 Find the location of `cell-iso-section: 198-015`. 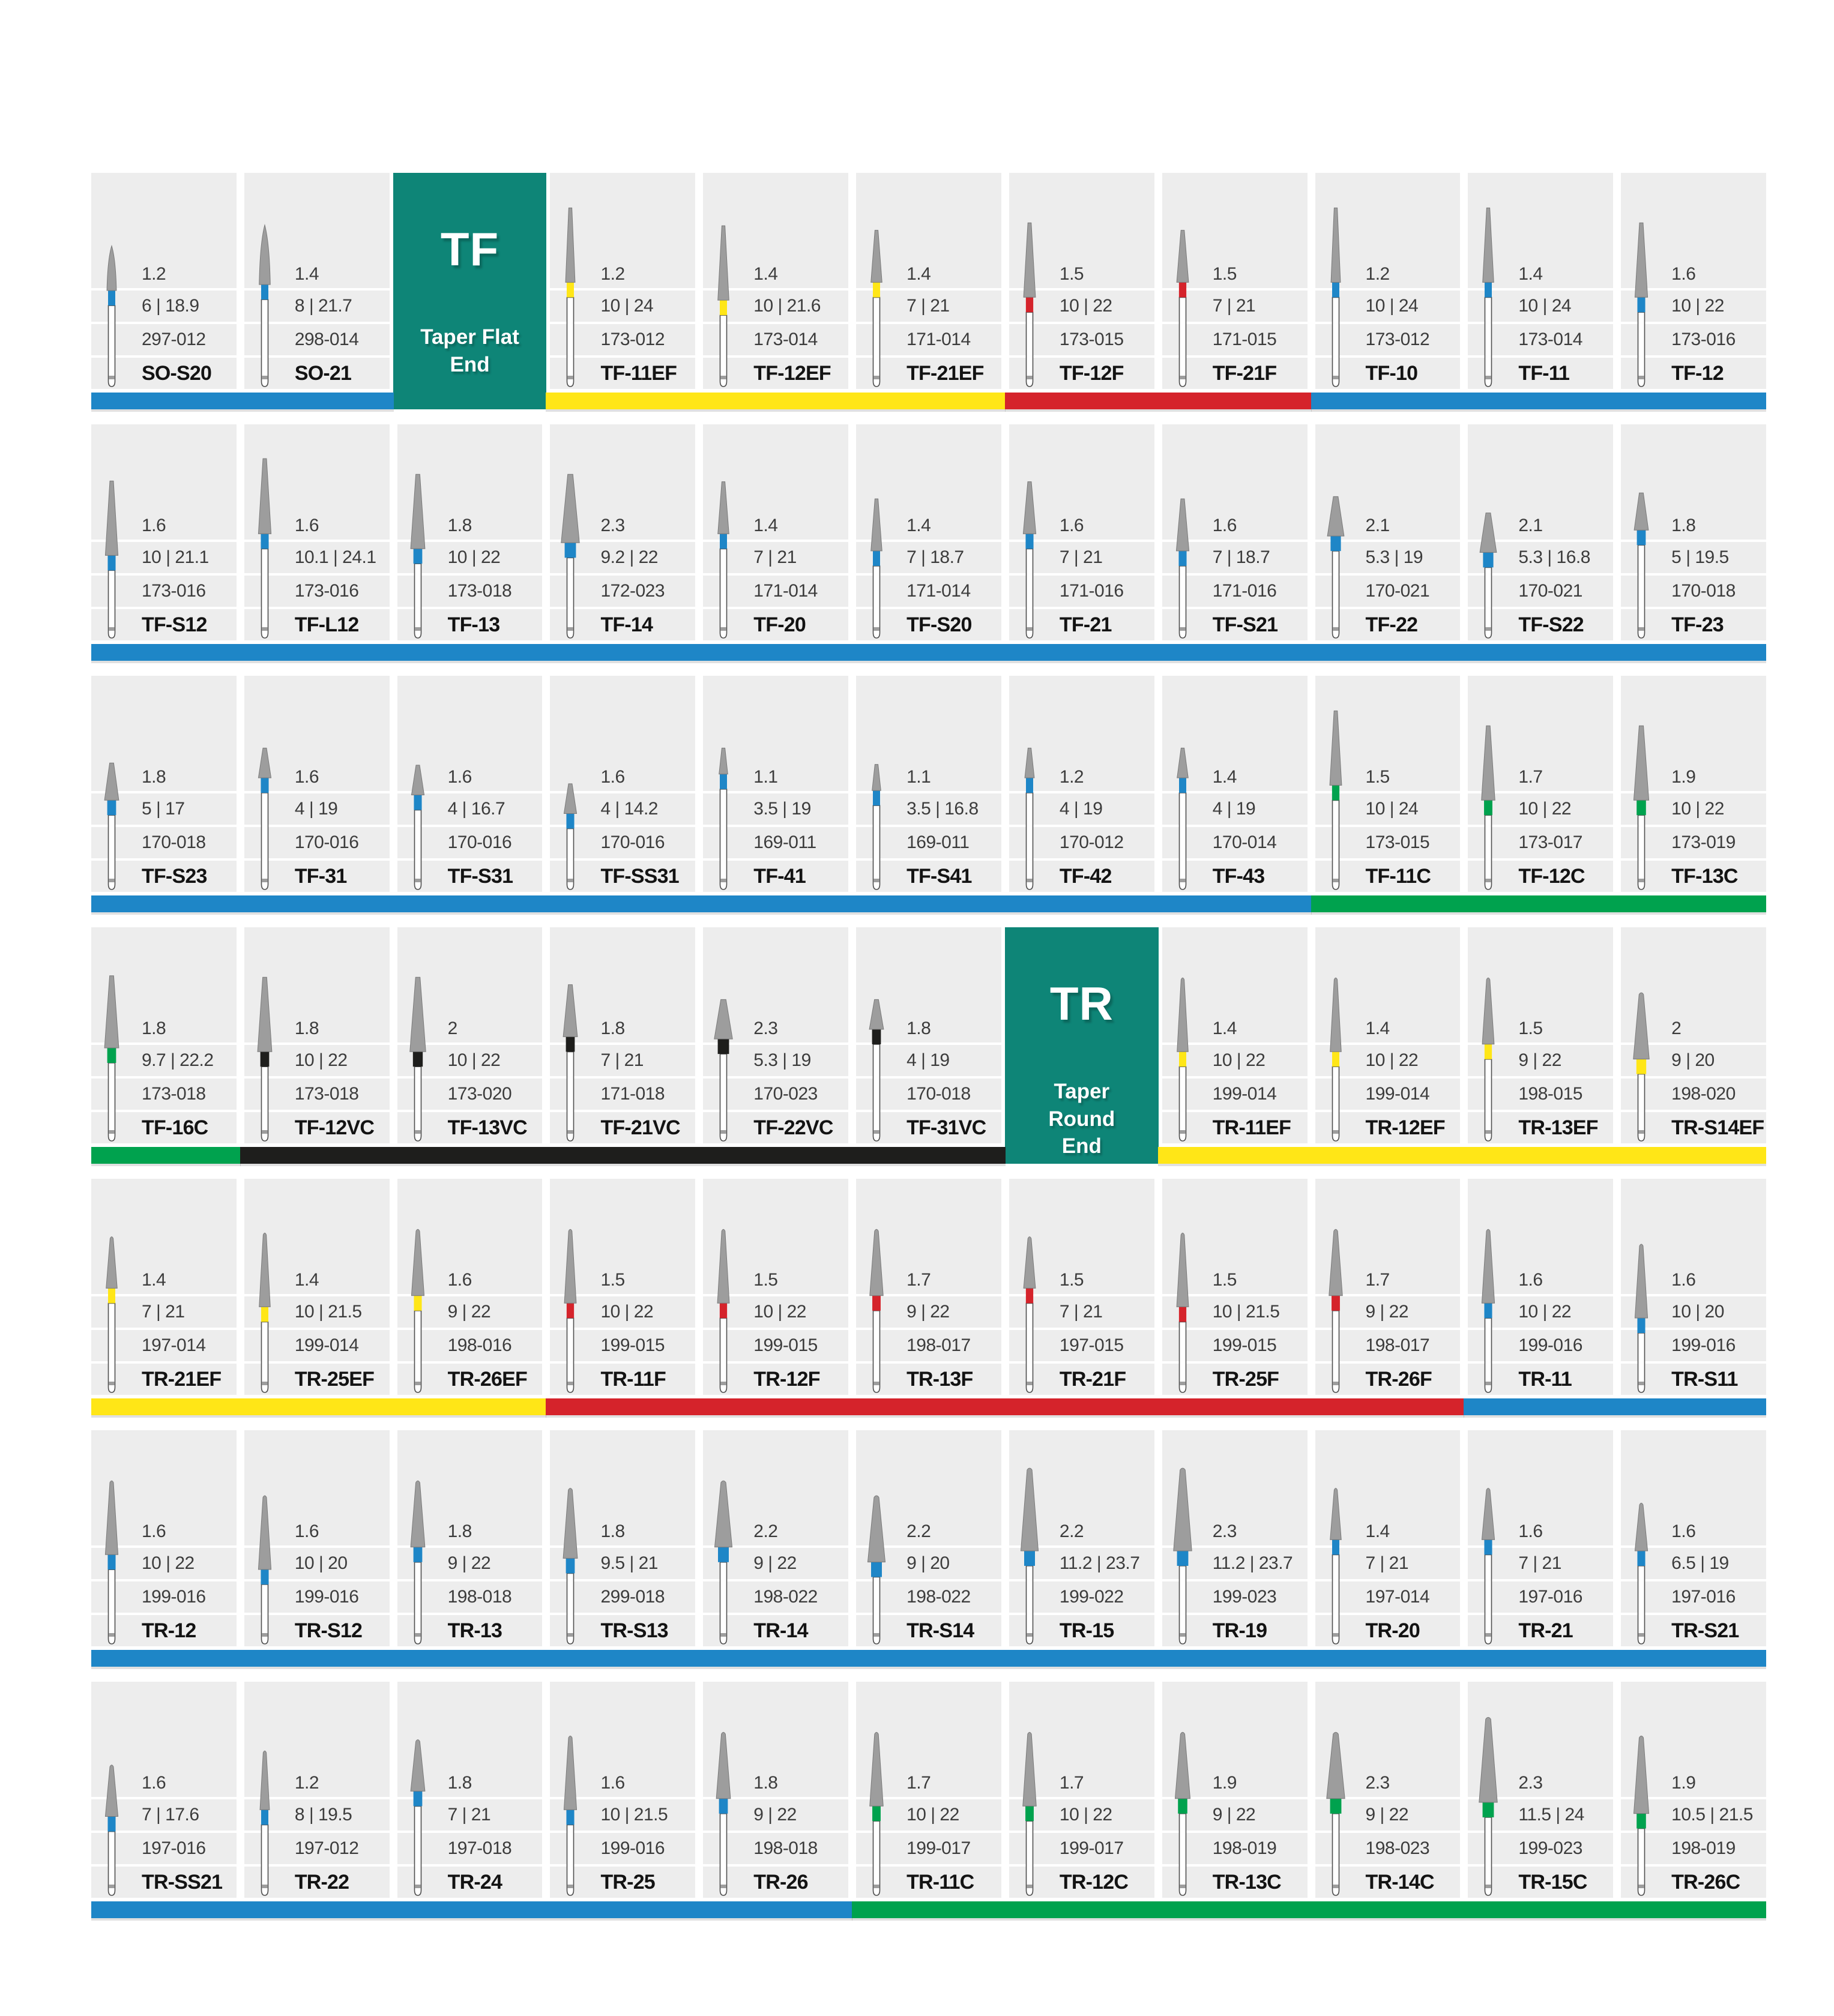

cell-iso-section: 198-015 is located at coordinates (1541, 1094).